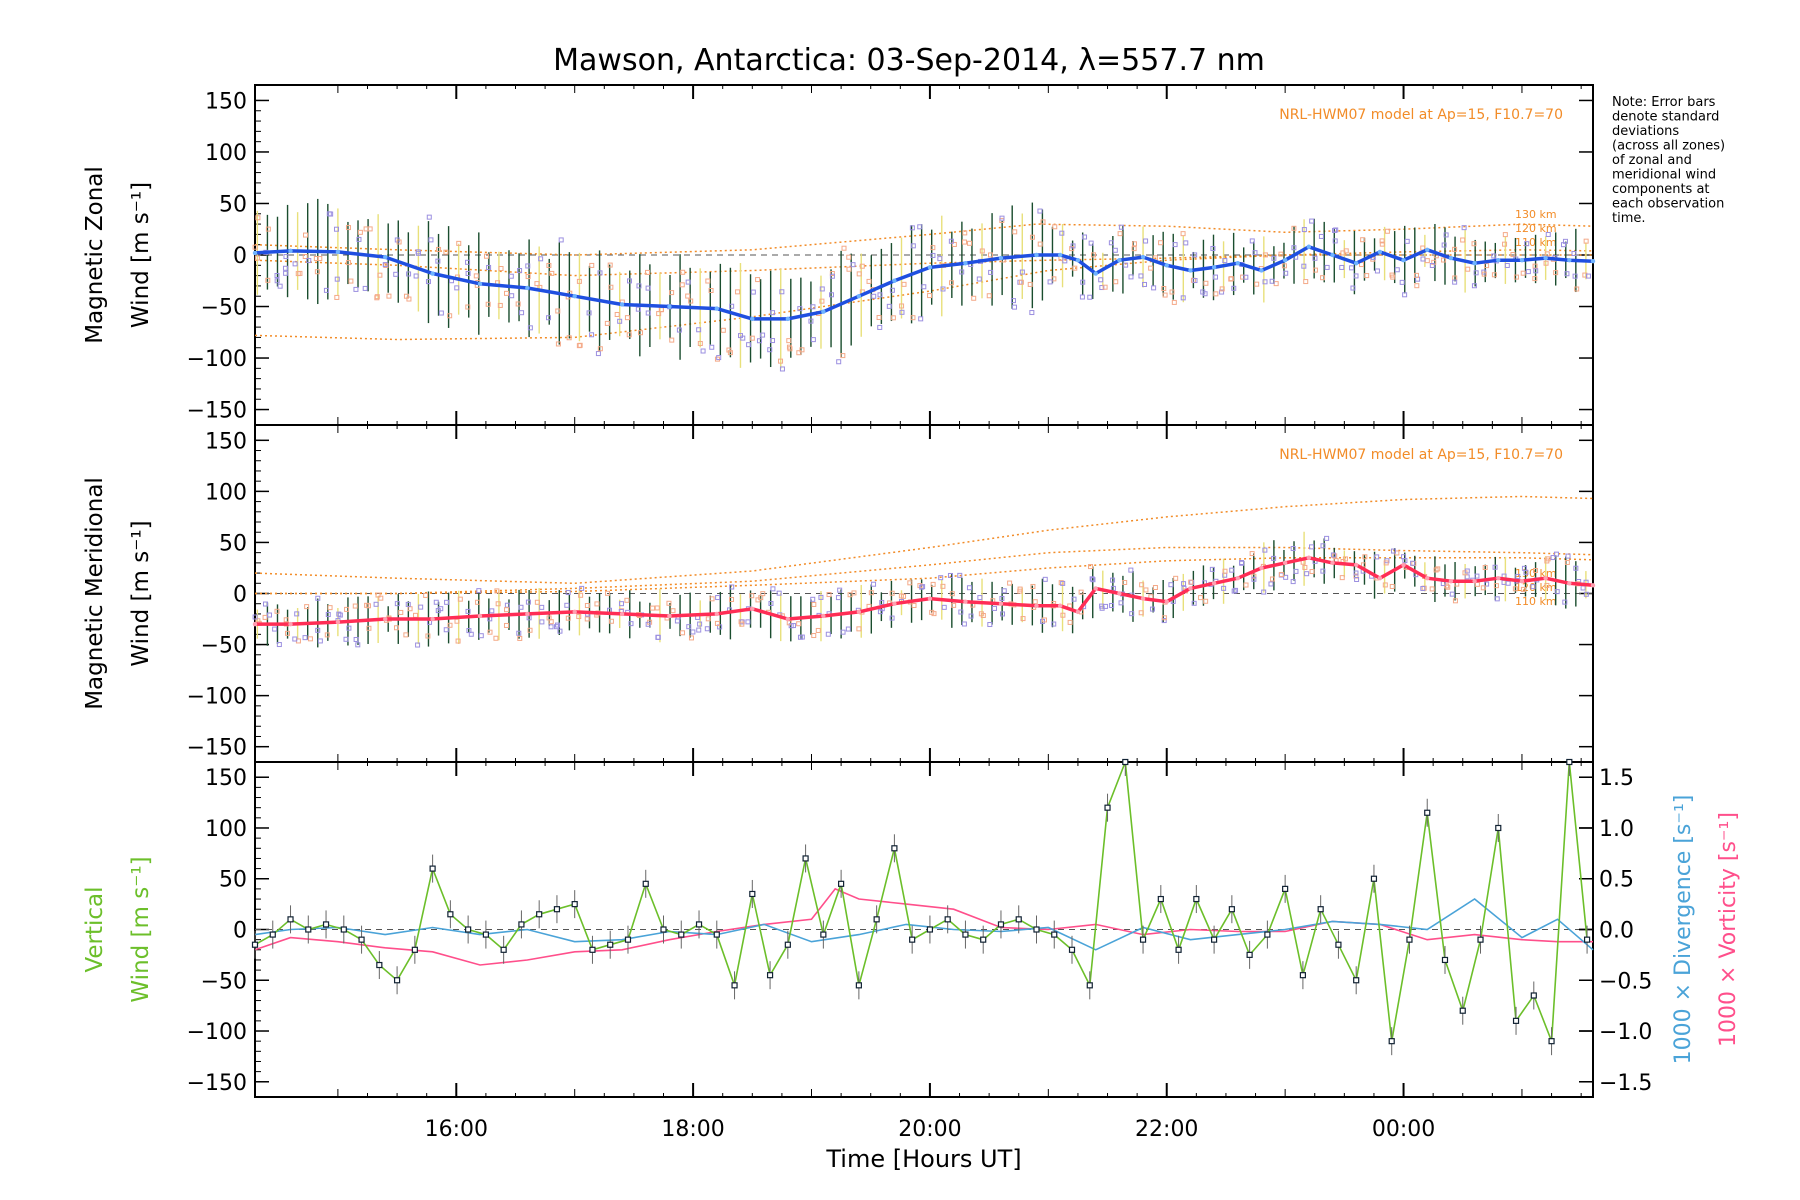 The width and height of the screenshot is (1800, 1200). What do you see at coordinates (924, 239) in the screenshot?
I see `model-line-130km` at bounding box center [924, 239].